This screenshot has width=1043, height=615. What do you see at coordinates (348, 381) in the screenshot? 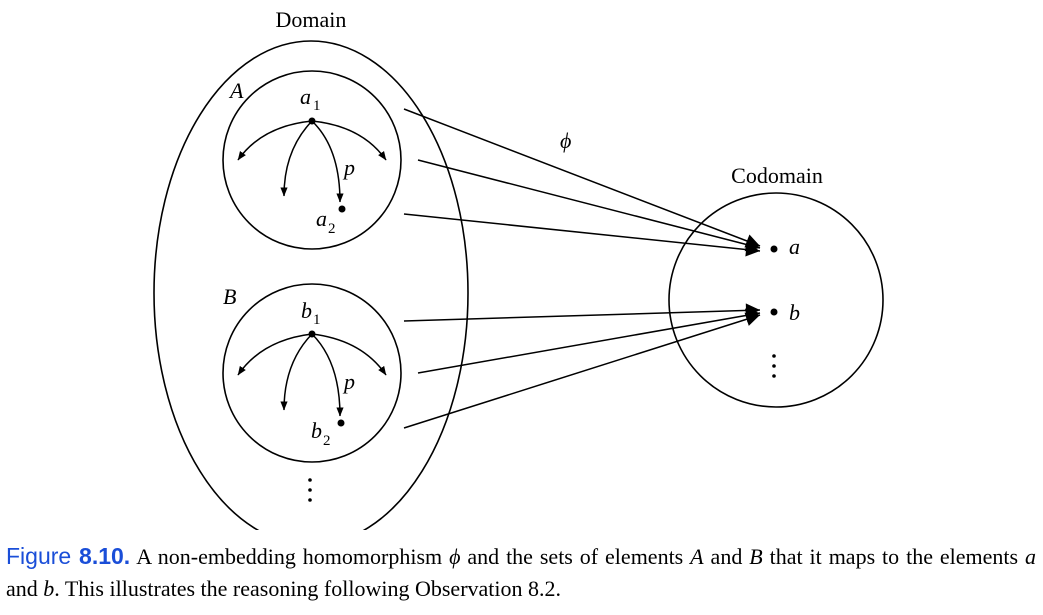
I see `p-label-bottom: p` at bounding box center [348, 381].